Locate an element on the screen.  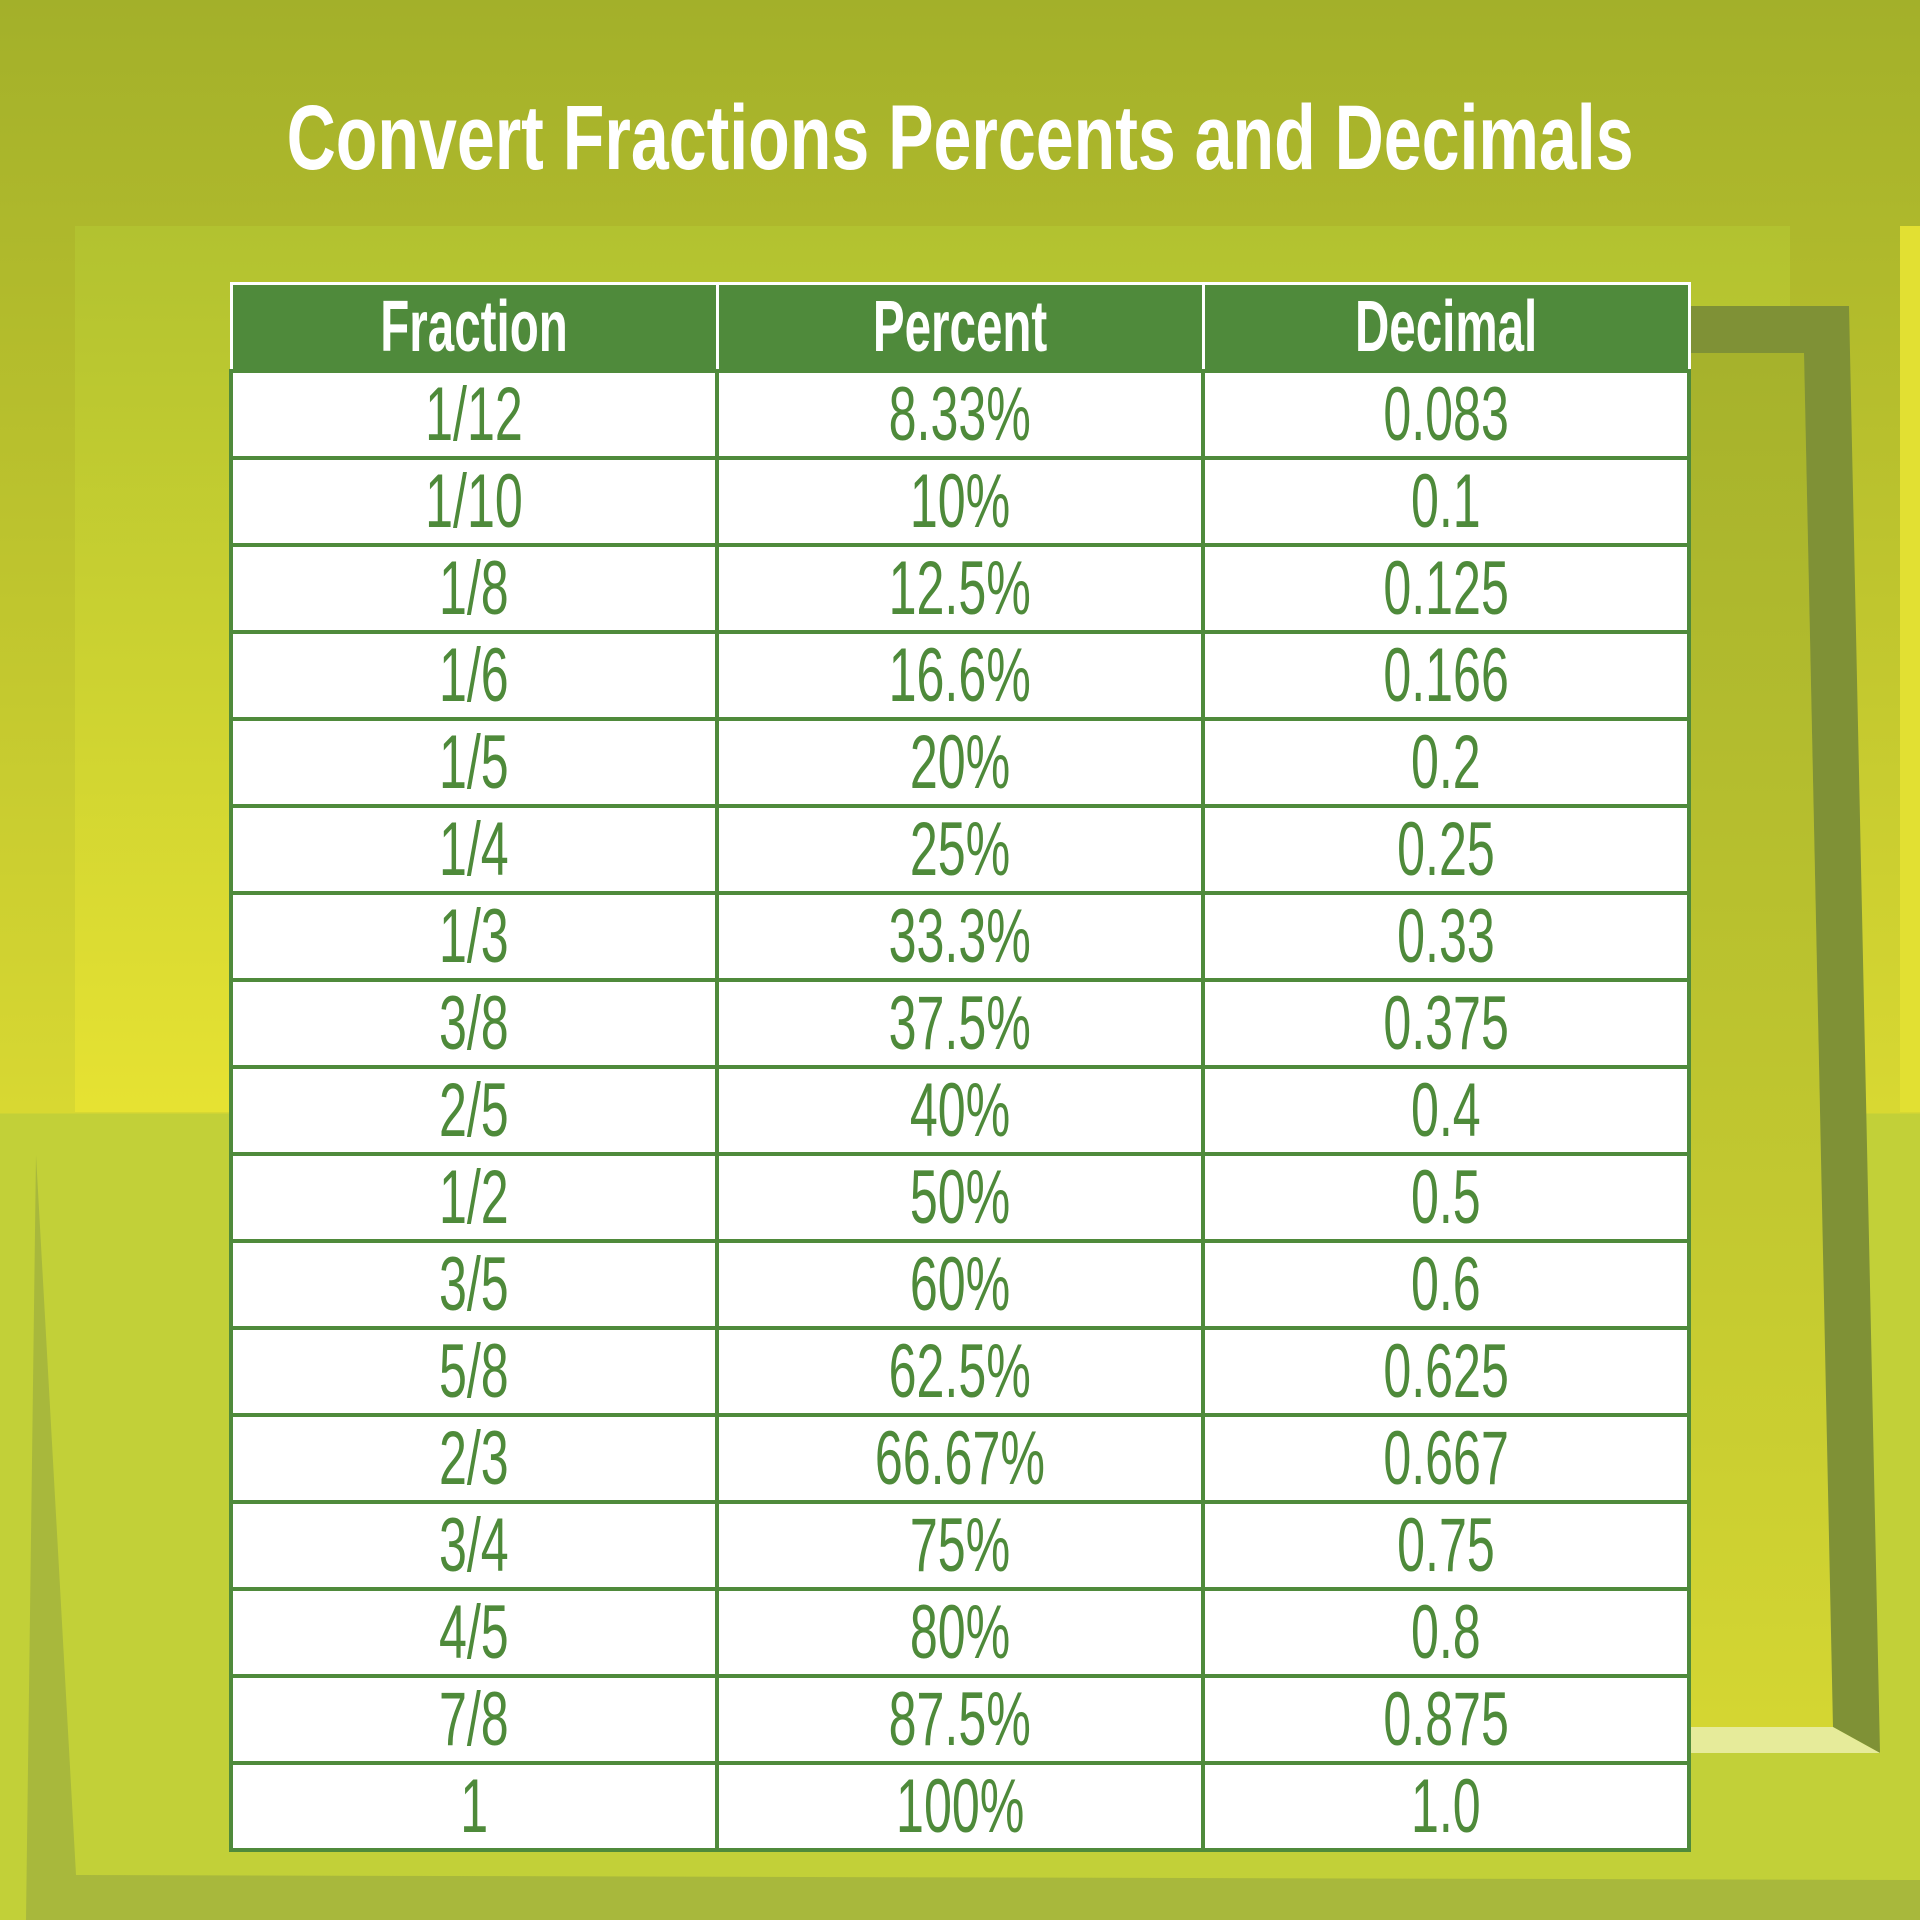
header-decimal-label: Decimal is located at coordinates (1446, 327).